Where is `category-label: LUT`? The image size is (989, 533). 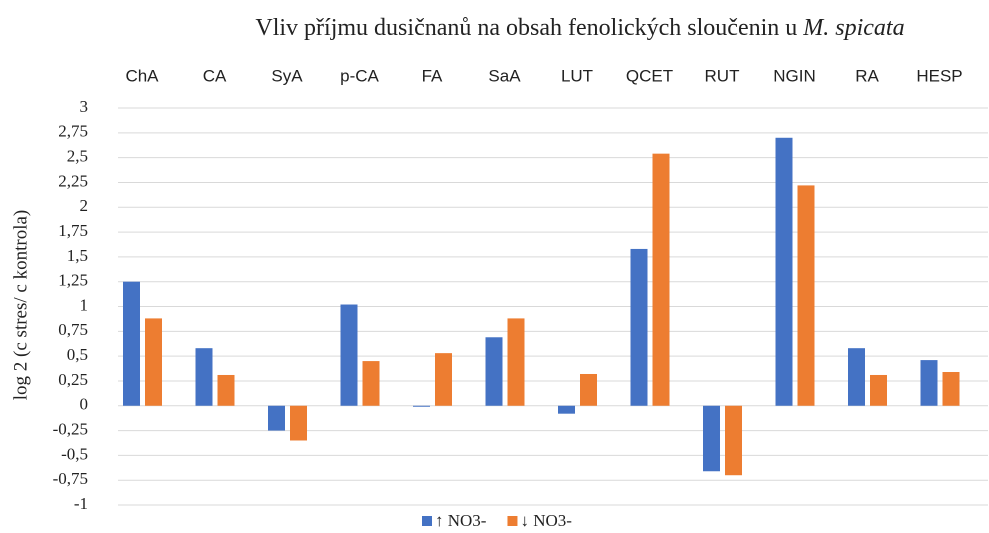 category-label: LUT is located at coordinates (577, 75).